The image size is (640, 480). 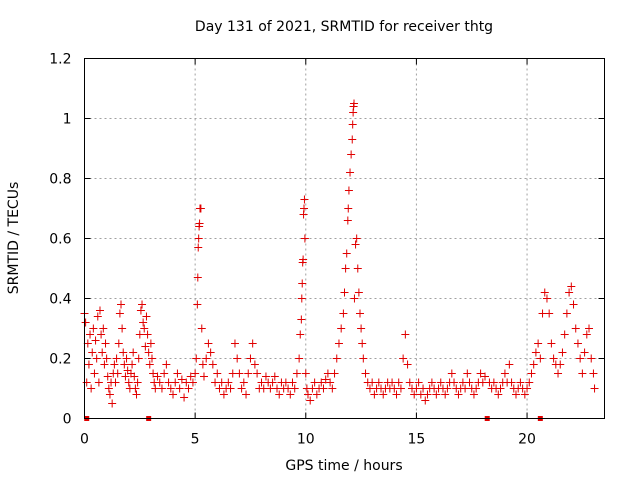 I want to click on y-tick-label: 0, so click(x=67, y=420).